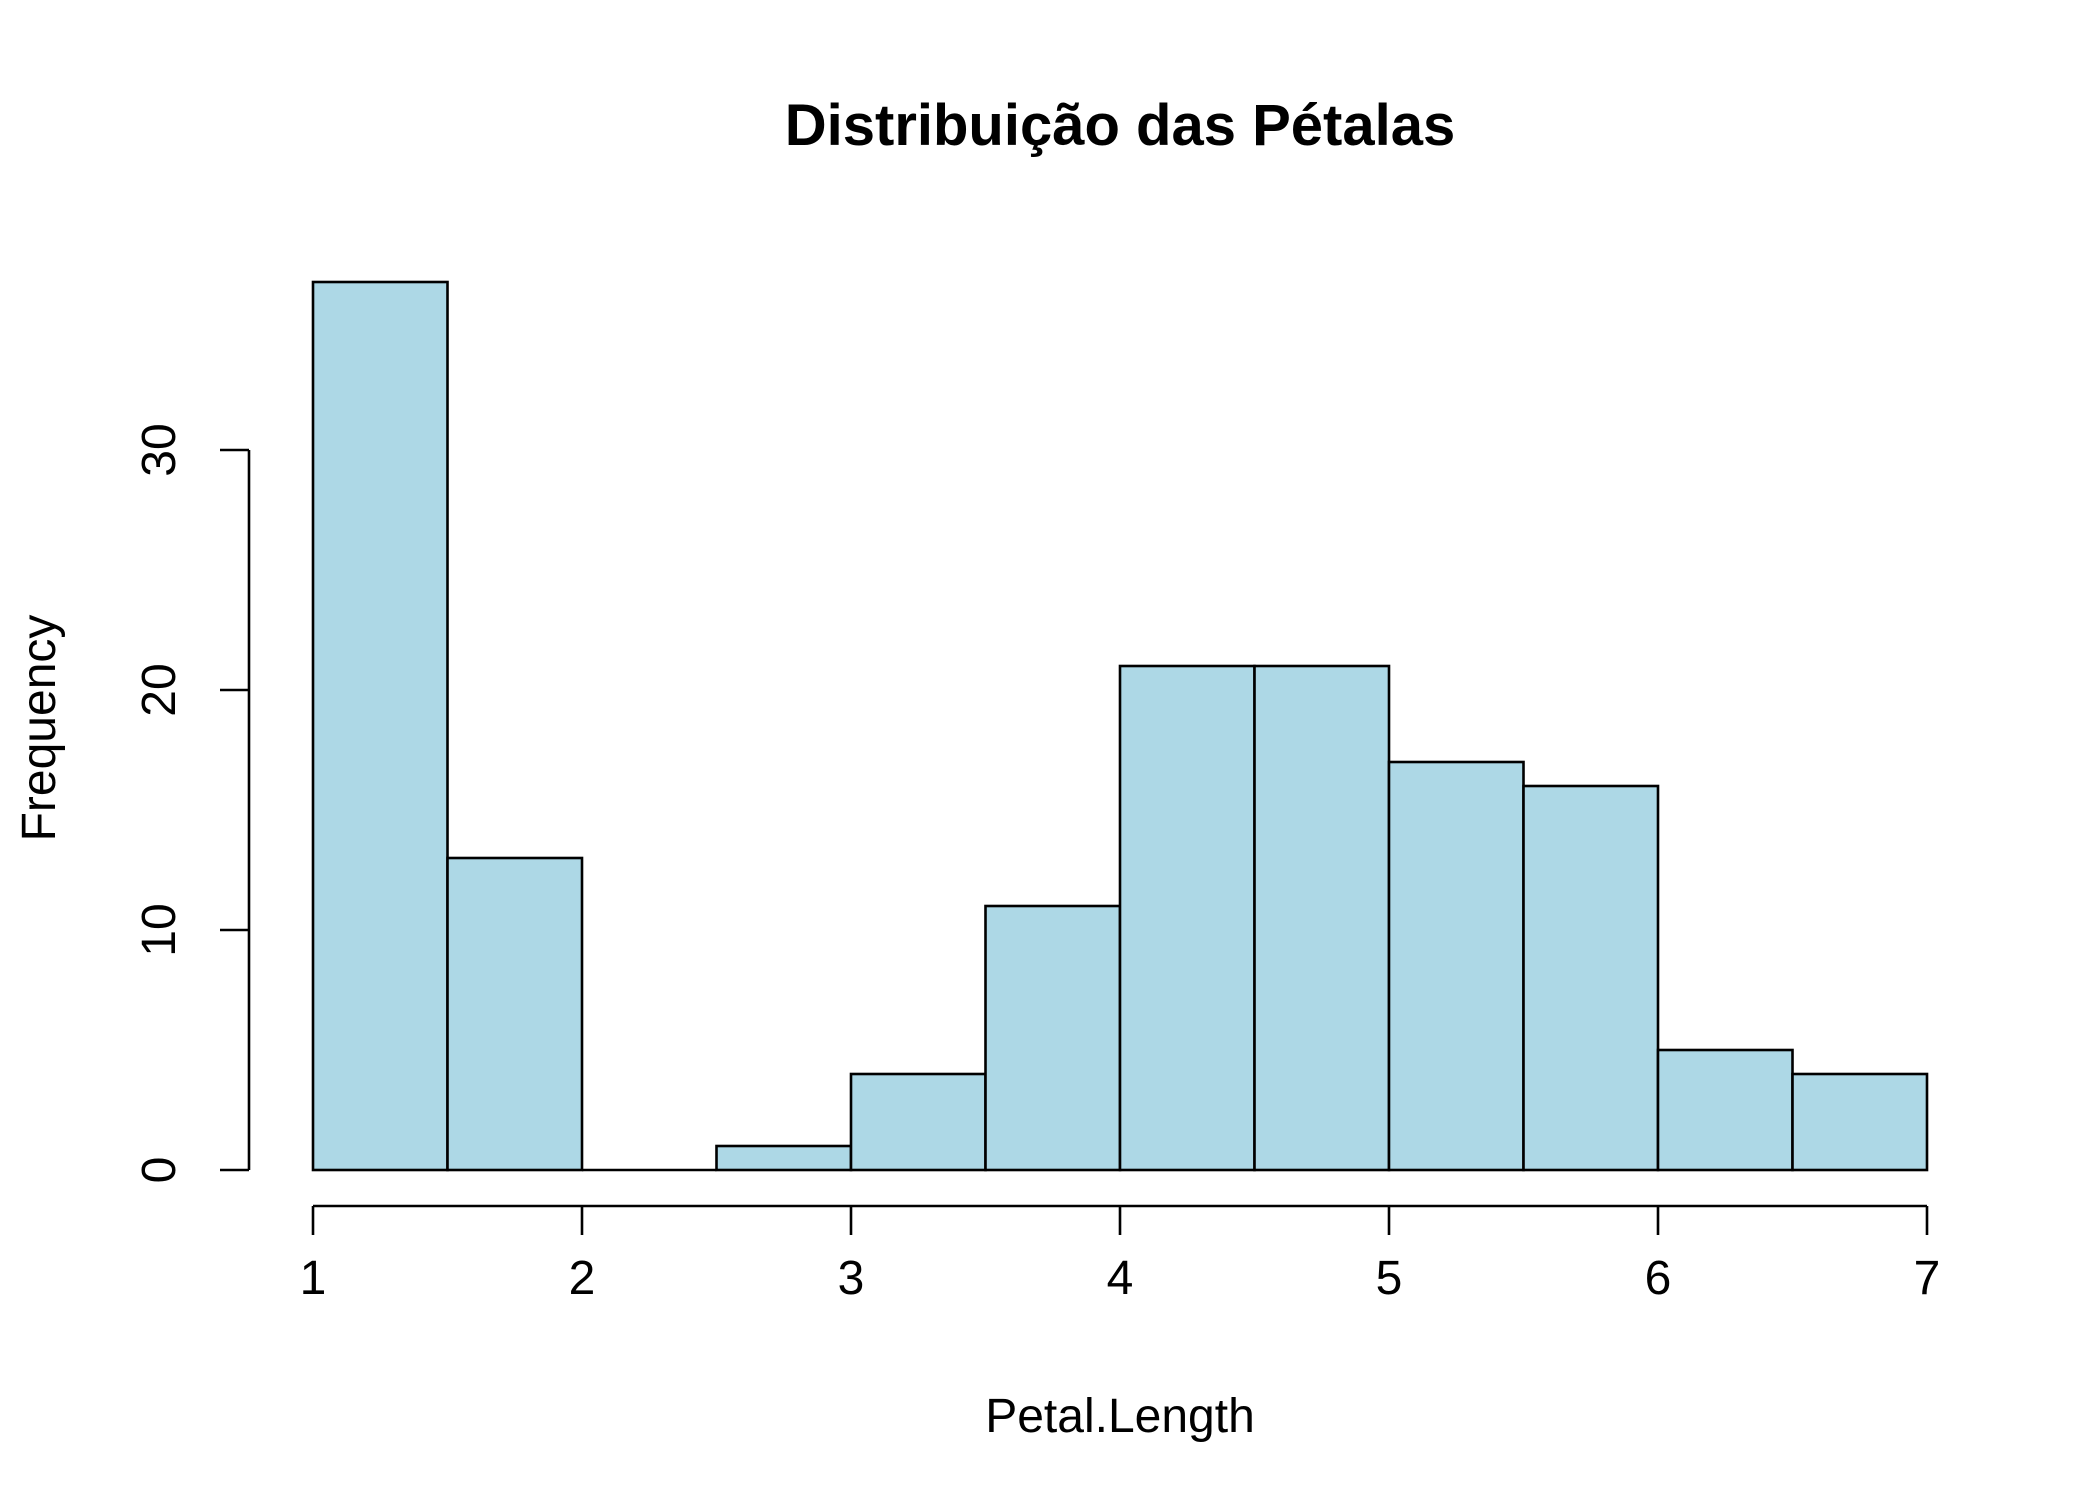 The width and height of the screenshot is (2100, 1500). I want to click on y-tick-label-2: 20, so click(159, 689).